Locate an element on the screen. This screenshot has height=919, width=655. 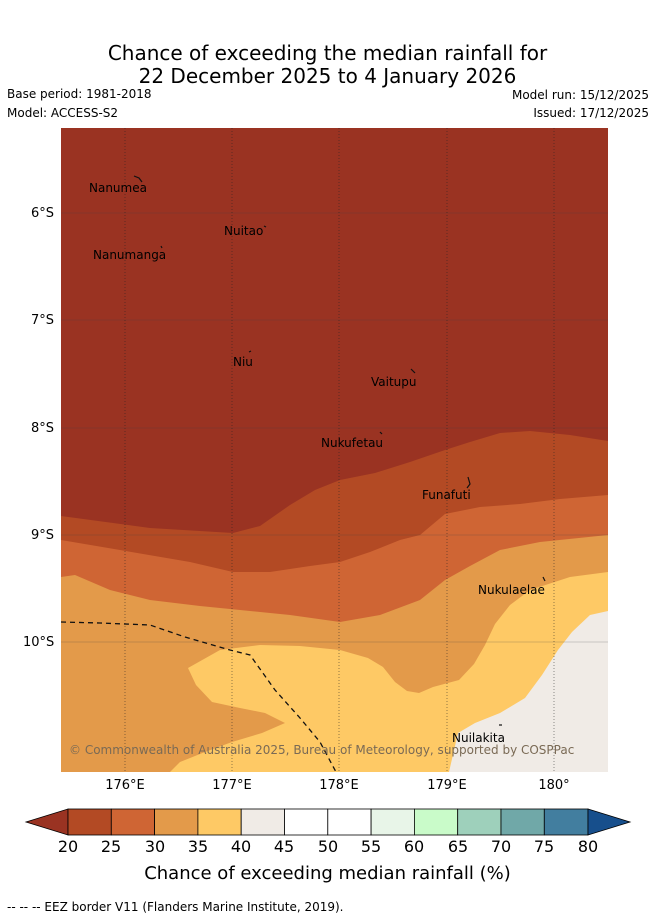
colorbar-tick: 60 is located at coordinates (414, 846).